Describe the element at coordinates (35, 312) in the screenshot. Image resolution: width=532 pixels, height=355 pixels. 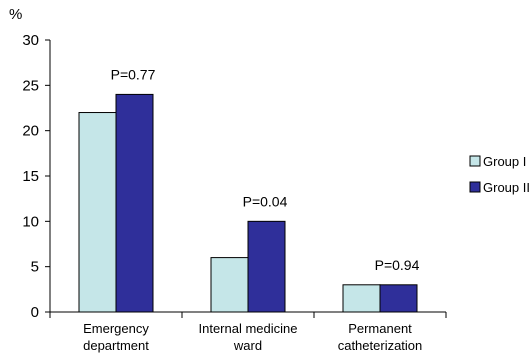
I see `y-tick-label: 0` at that location.